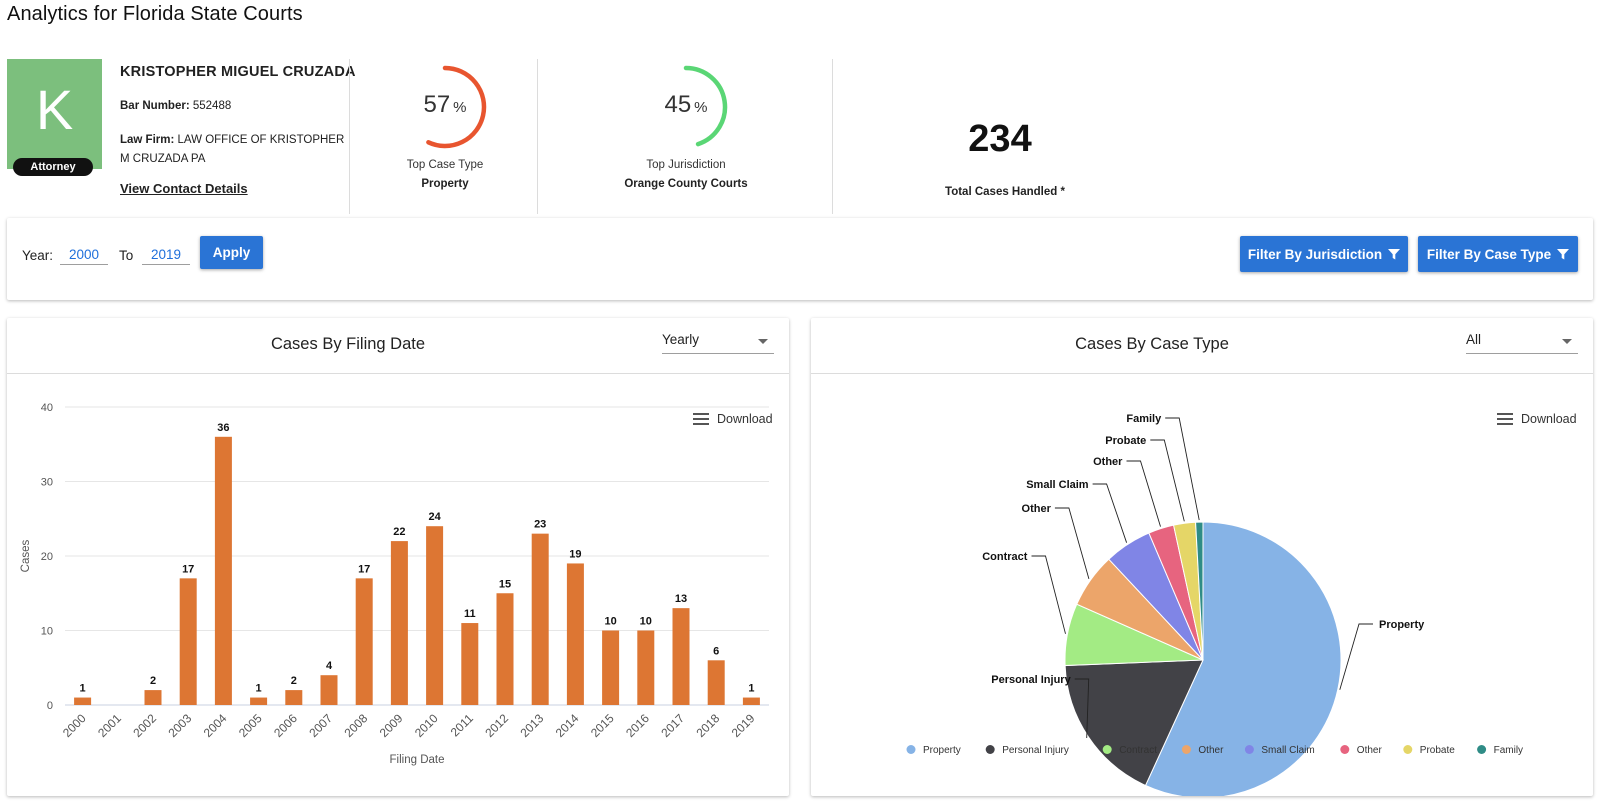 The image size is (1600, 803). I want to click on case-type-unit: %, so click(460, 107).